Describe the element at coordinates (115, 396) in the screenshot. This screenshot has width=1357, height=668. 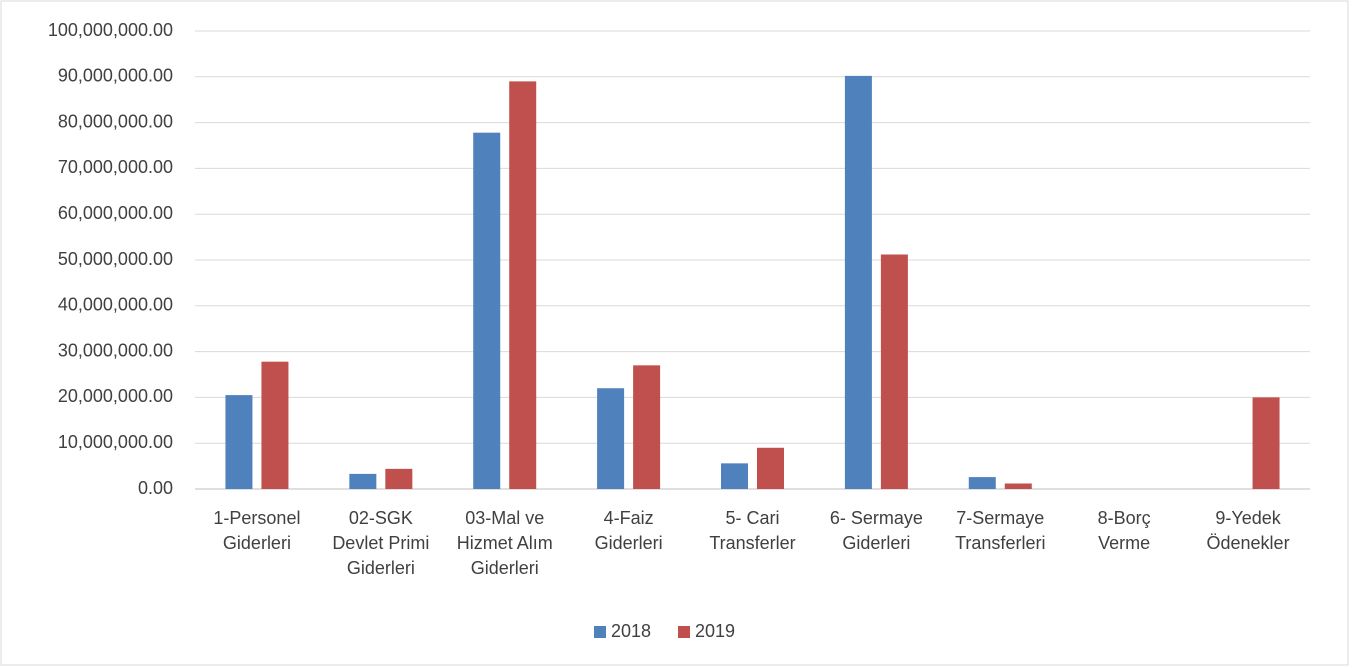
I see `y-tick-label: 20,000,000.00` at that location.